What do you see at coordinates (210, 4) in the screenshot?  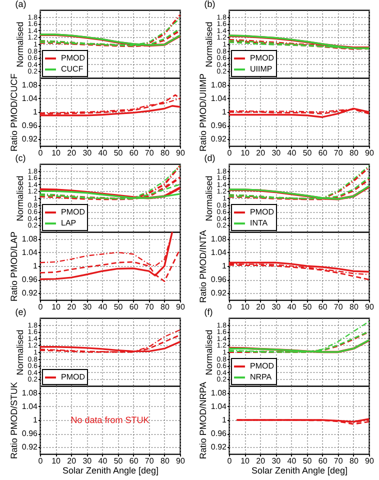 I see `chart-title: (b)` at bounding box center [210, 4].